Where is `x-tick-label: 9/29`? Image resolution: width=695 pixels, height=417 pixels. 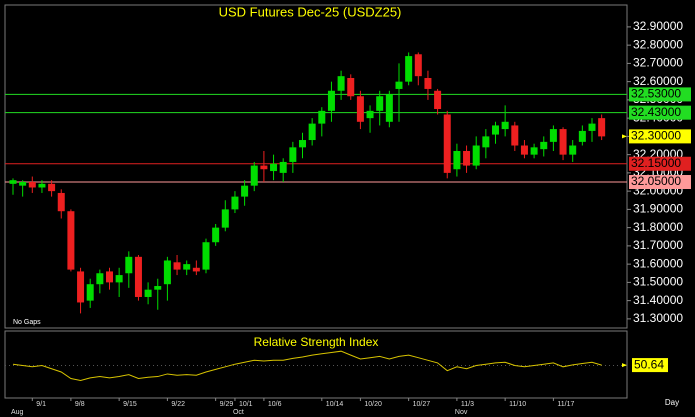 x-tick-label: 9/29 is located at coordinates (227, 404).